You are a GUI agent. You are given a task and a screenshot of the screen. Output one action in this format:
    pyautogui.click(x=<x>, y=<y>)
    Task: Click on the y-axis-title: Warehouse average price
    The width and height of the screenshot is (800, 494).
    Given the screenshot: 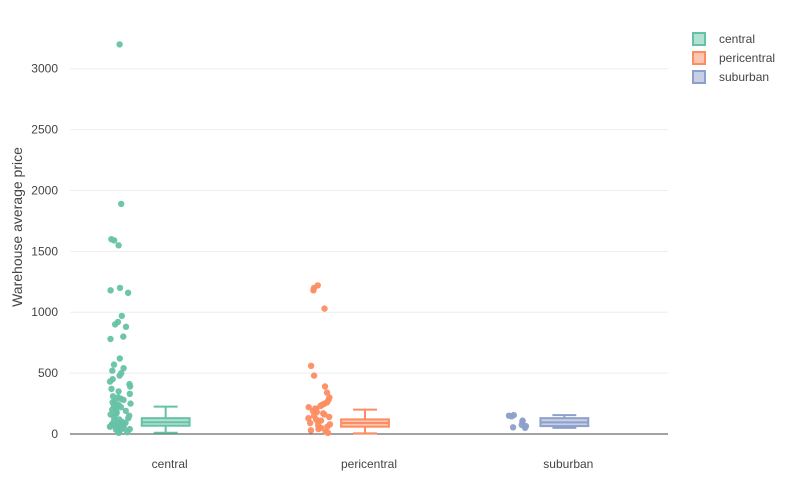 What is the action you would take?
    pyautogui.click(x=17, y=227)
    